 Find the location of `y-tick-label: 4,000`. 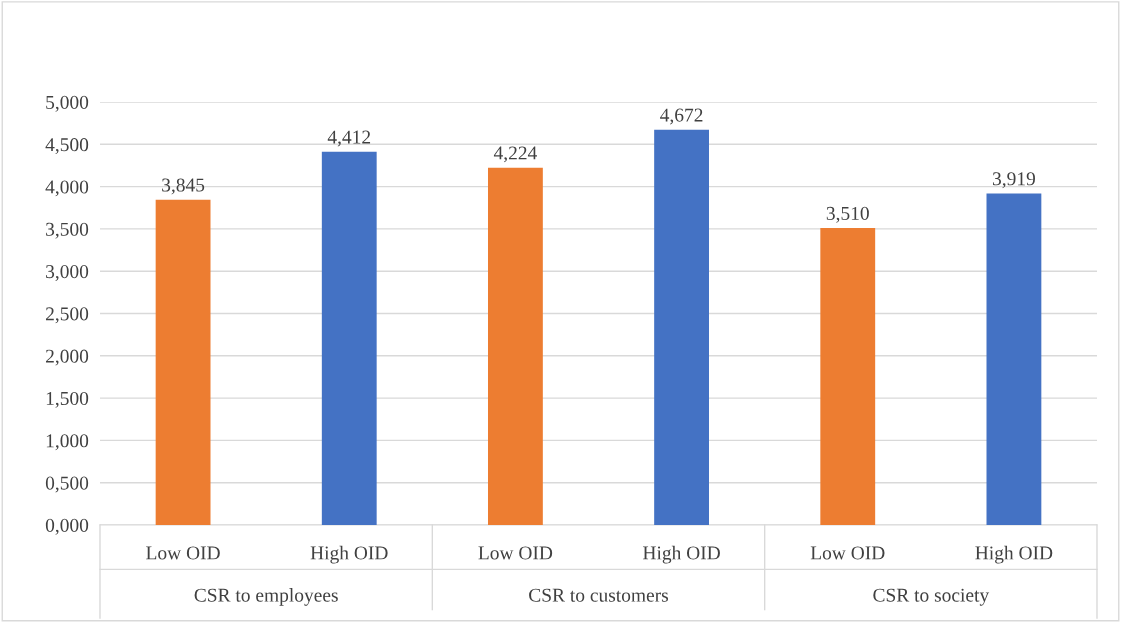

y-tick-label: 4,000 is located at coordinates (67, 188).